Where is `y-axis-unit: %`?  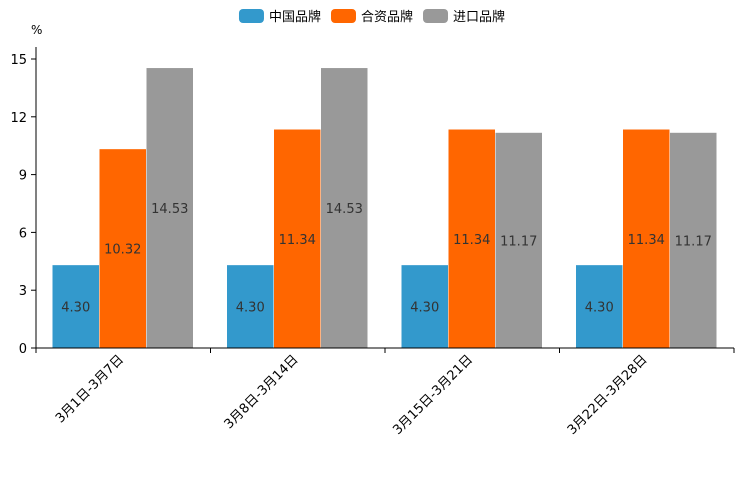
y-axis-unit: % is located at coordinates (36, 30).